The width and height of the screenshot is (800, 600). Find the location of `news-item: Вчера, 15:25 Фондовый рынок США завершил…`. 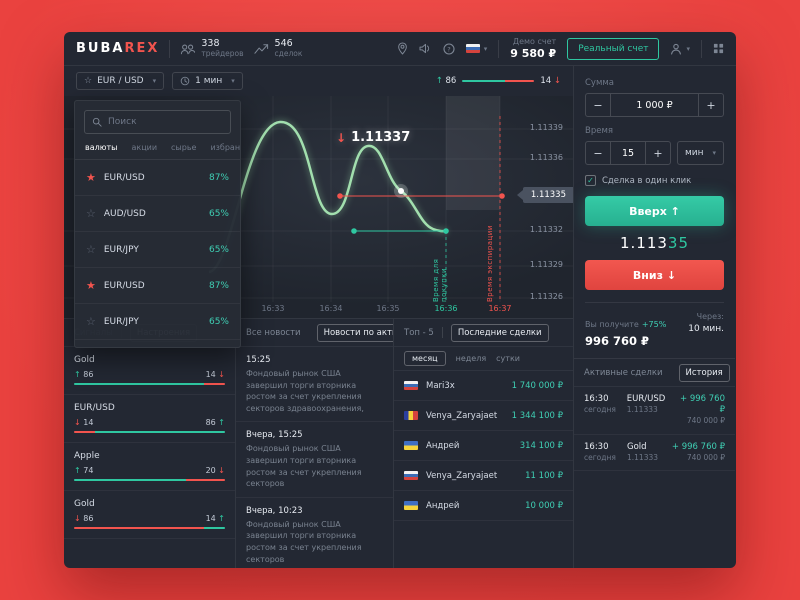

news-item: Вчера, 15:25 Фондовый рынок США завершил… is located at coordinates (314, 460).